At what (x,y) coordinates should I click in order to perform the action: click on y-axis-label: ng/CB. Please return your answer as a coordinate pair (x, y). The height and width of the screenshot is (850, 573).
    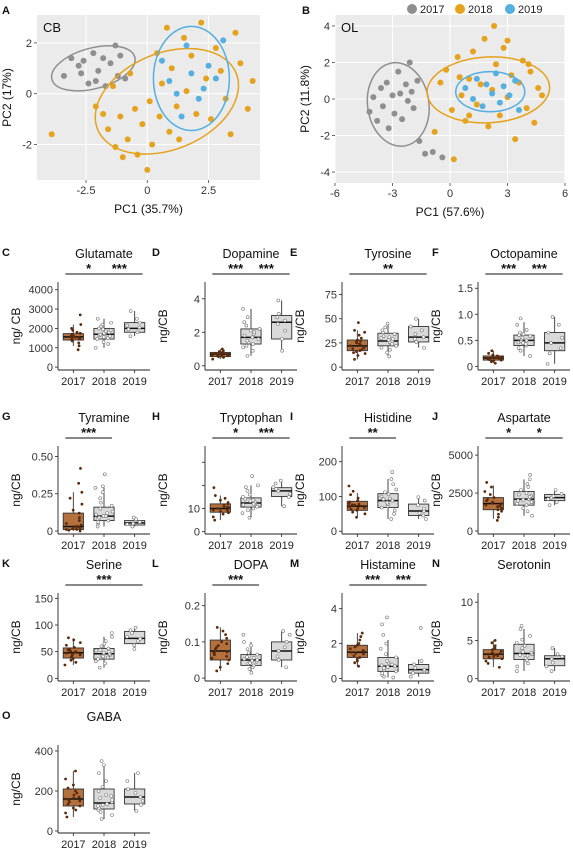
    Looking at the image, I should click on (300, 489).